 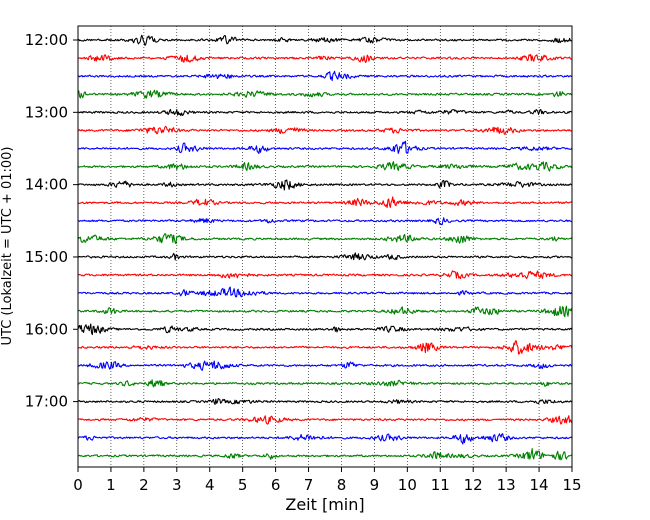 What do you see at coordinates (46, 112) in the screenshot?
I see `y-tick-label: 13:00` at bounding box center [46, 112].